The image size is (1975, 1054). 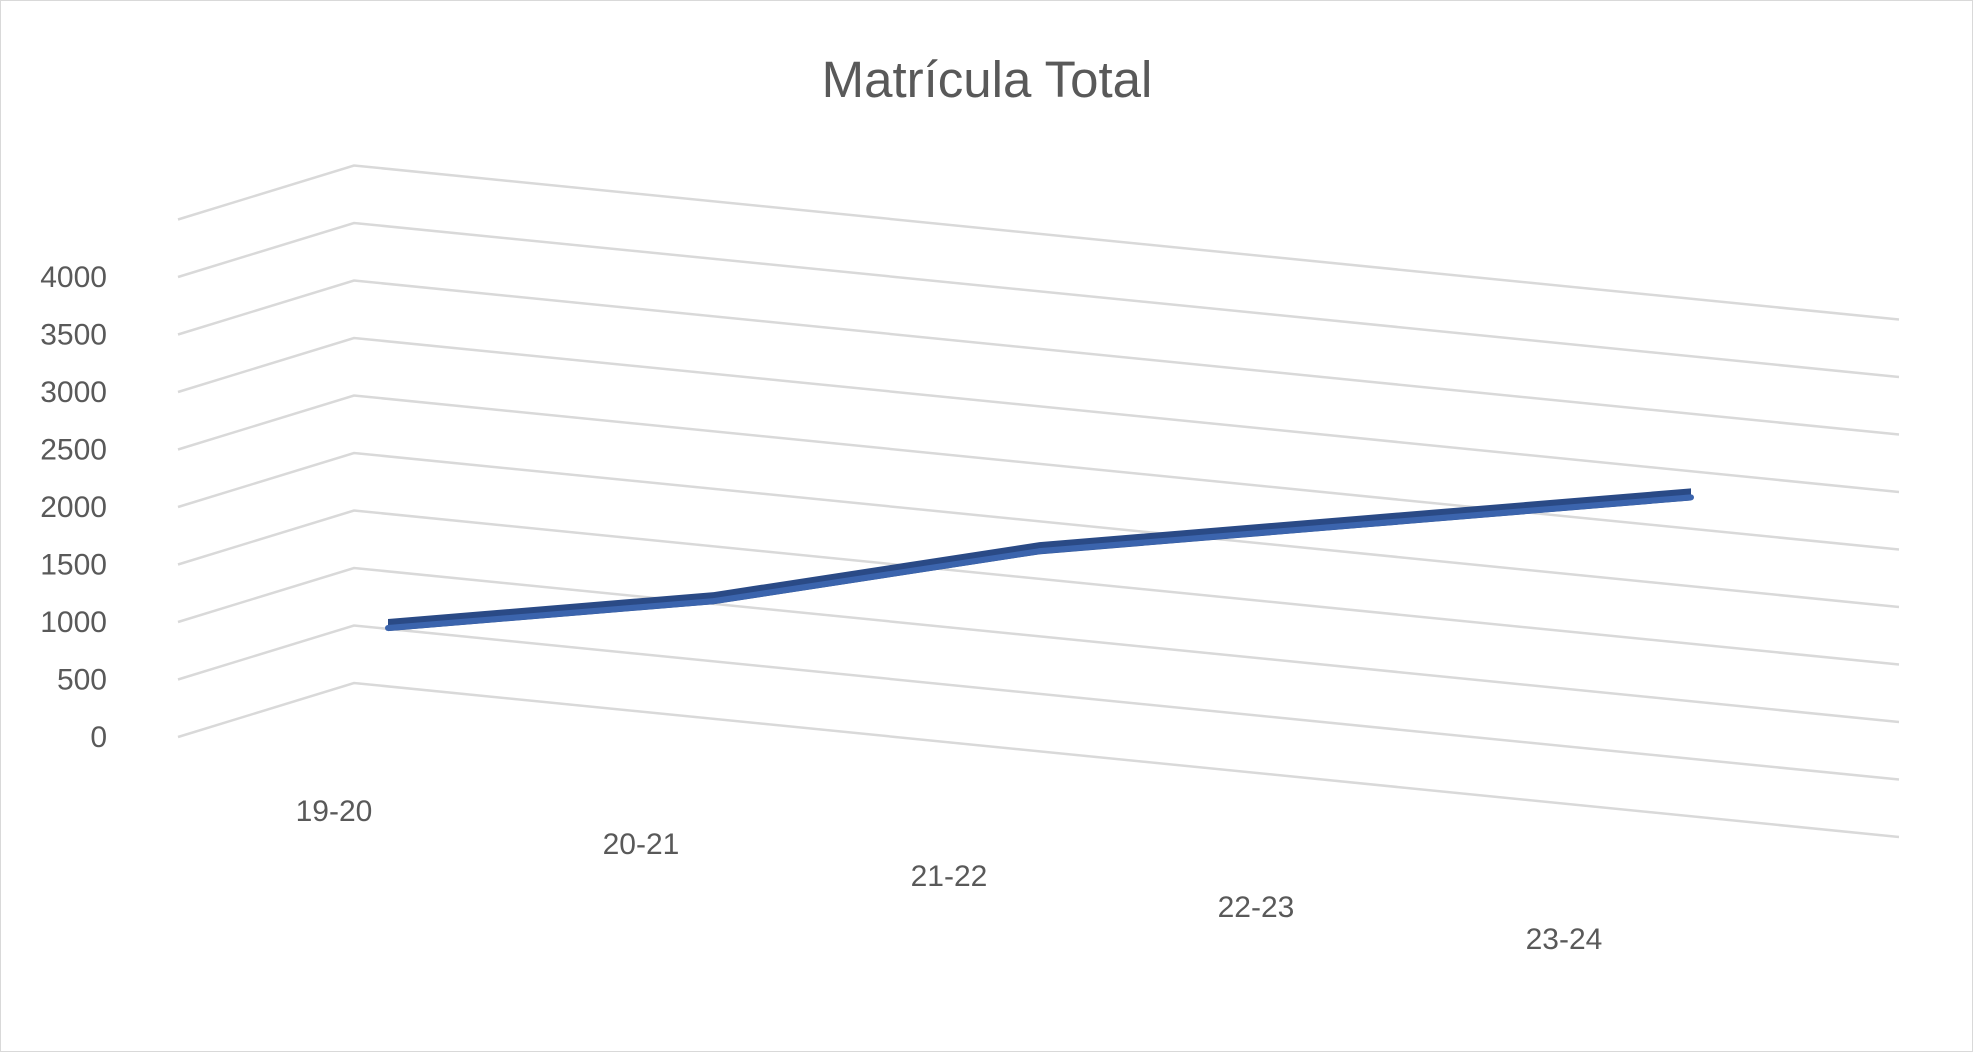 What do you see at coordinates (73, 622) in the screenshot?
I see `y-tick-label: 1000` at bounding box center [73, 622].